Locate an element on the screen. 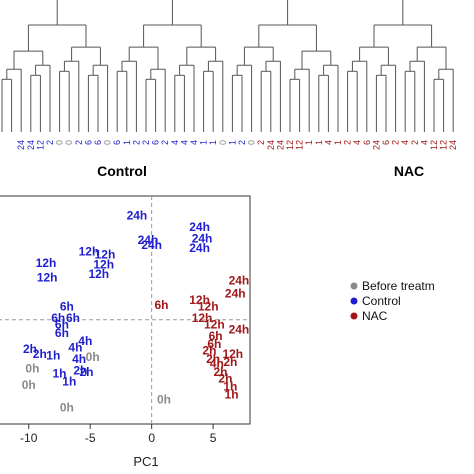 Image resolution: width=474 pixels, height=474 pixels. x-tick-label: -10 is located at coordinates (29, 438).